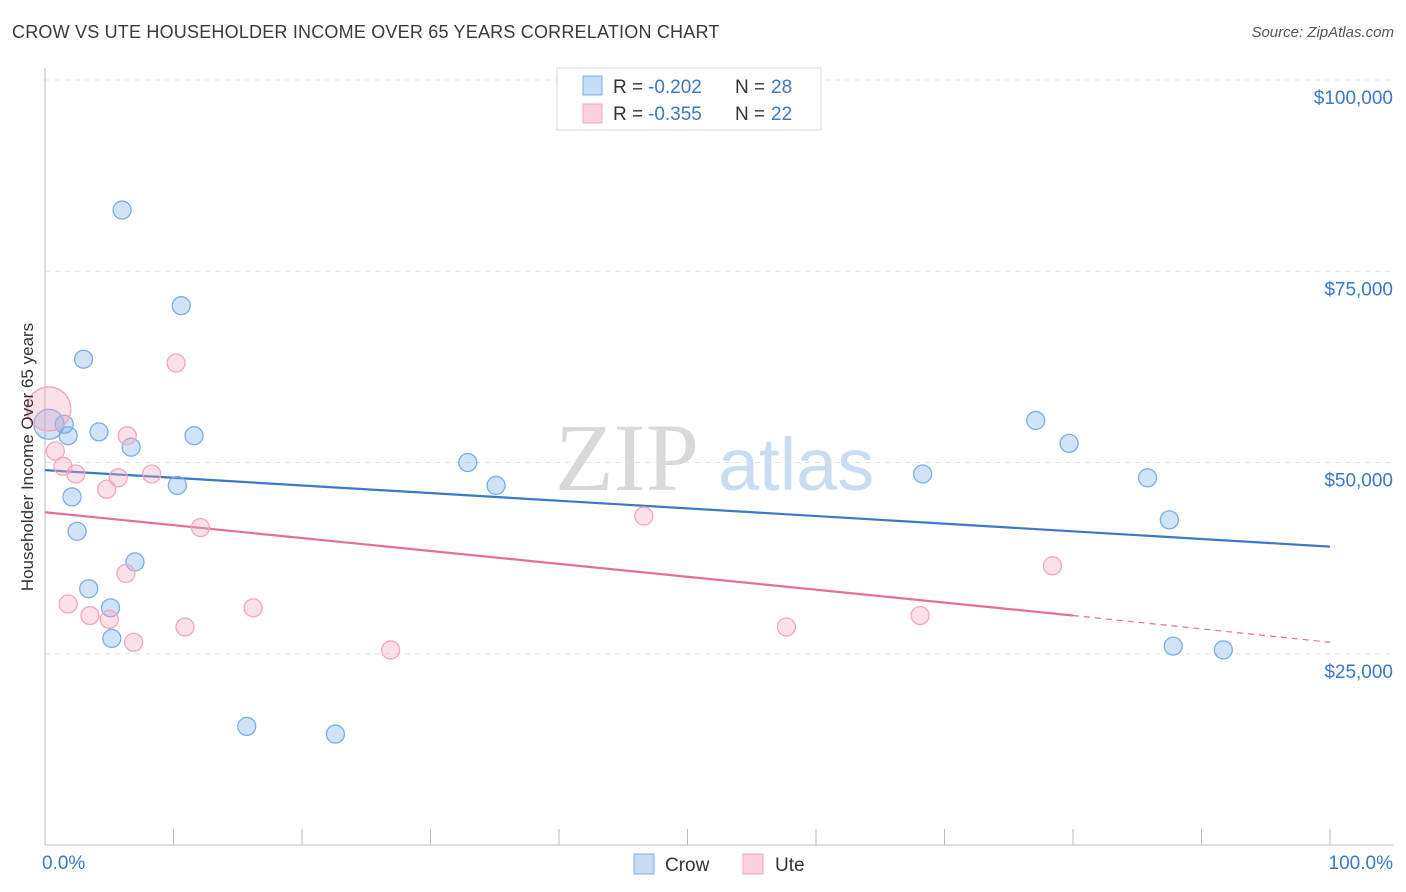  What do you see at coordinates (675, 114) in the screenshot?
I see `ute-r-value: -0.355` at bounding box center [675, 114].